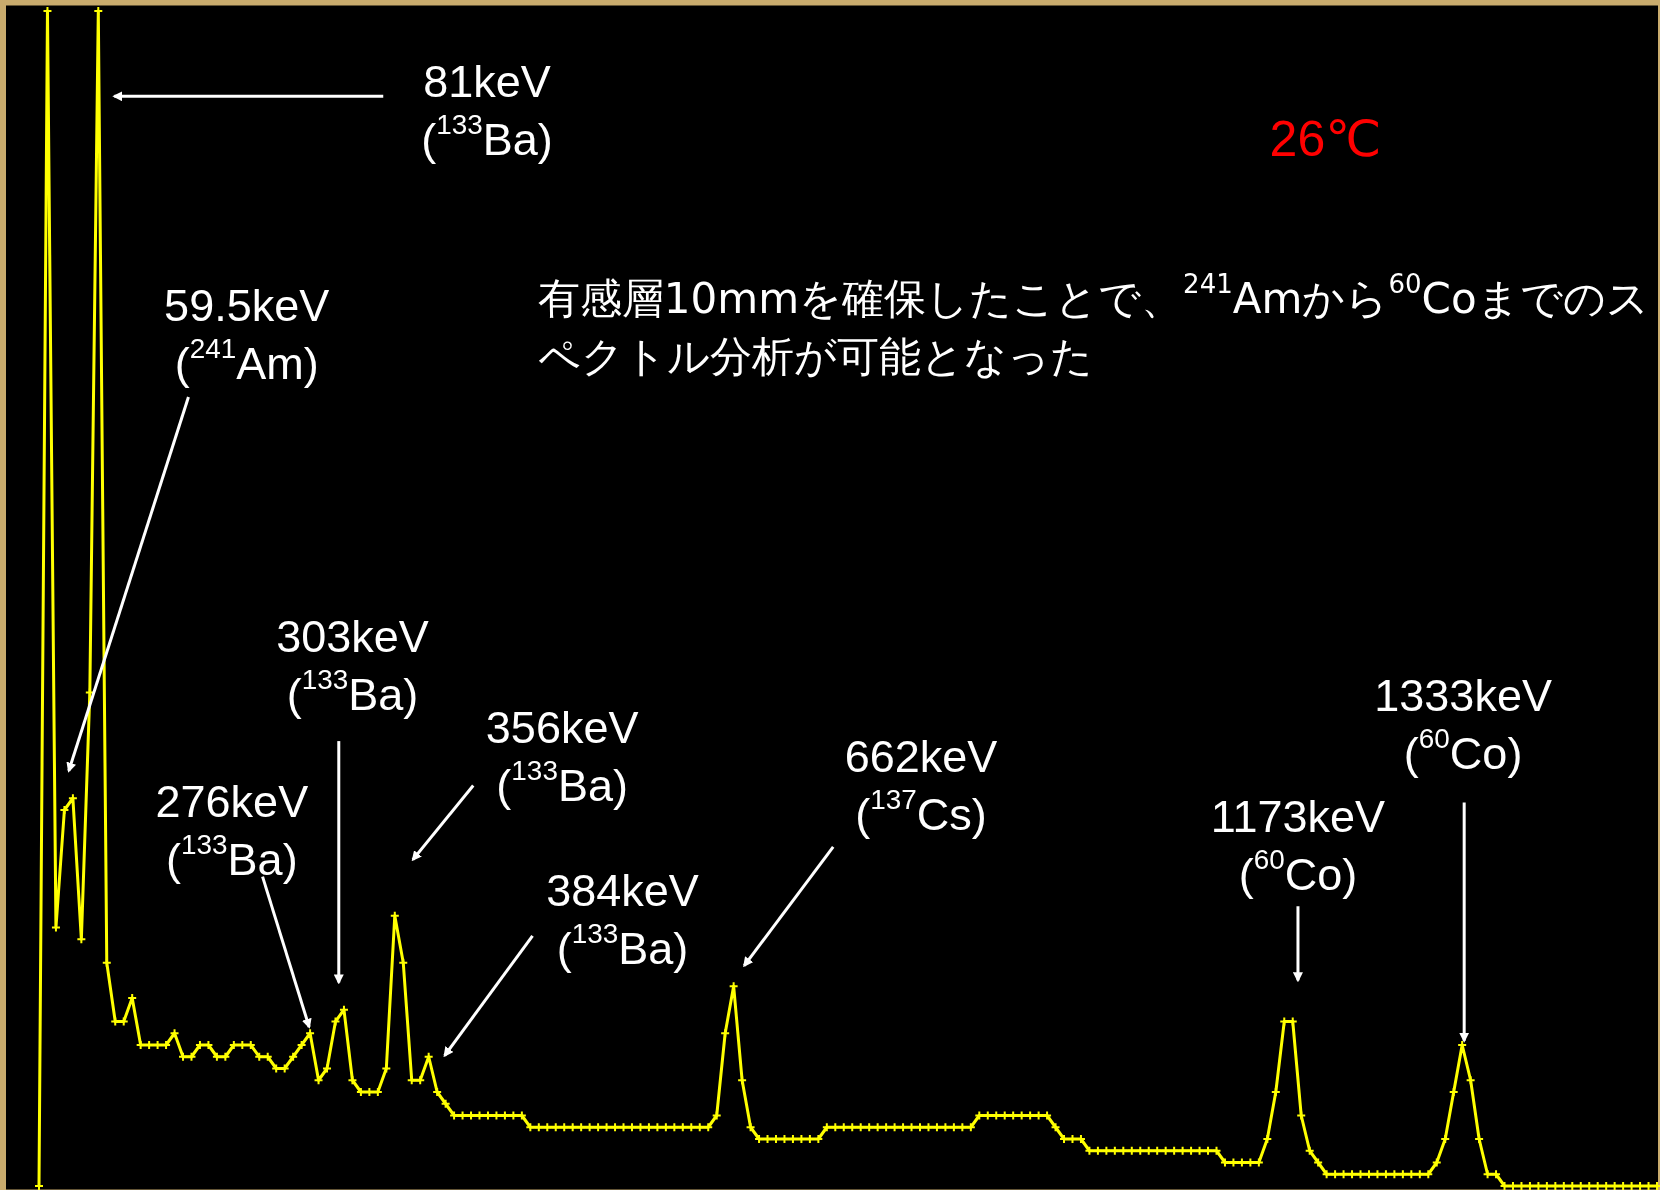 Image resolution: width=1660 pixels, height=1190 pixels. What do you see at coordinates (247, 335) in the screenshot?
I see `annotation: 59.5keV ($^{241}$Am)` at bounding box center [247, 335].